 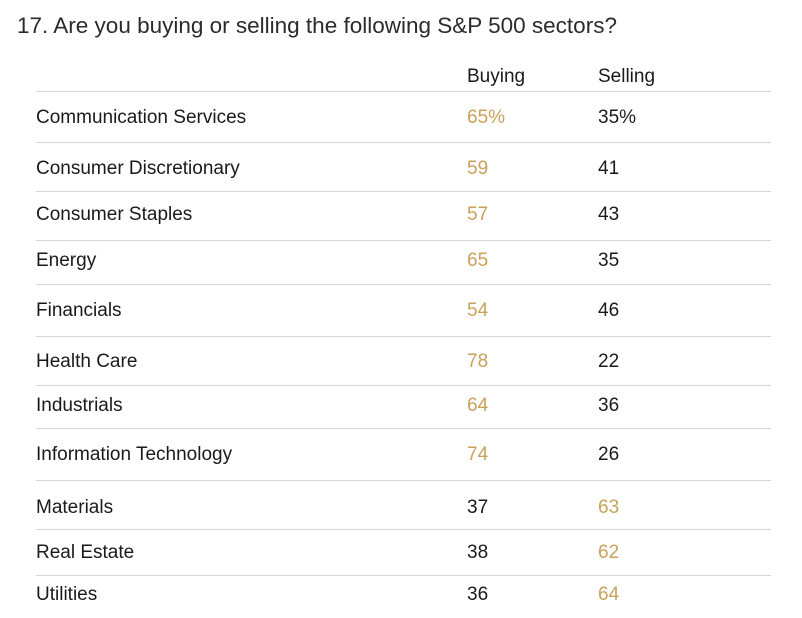 I want to click on selling-value: 46, so click(x=609, y=310).